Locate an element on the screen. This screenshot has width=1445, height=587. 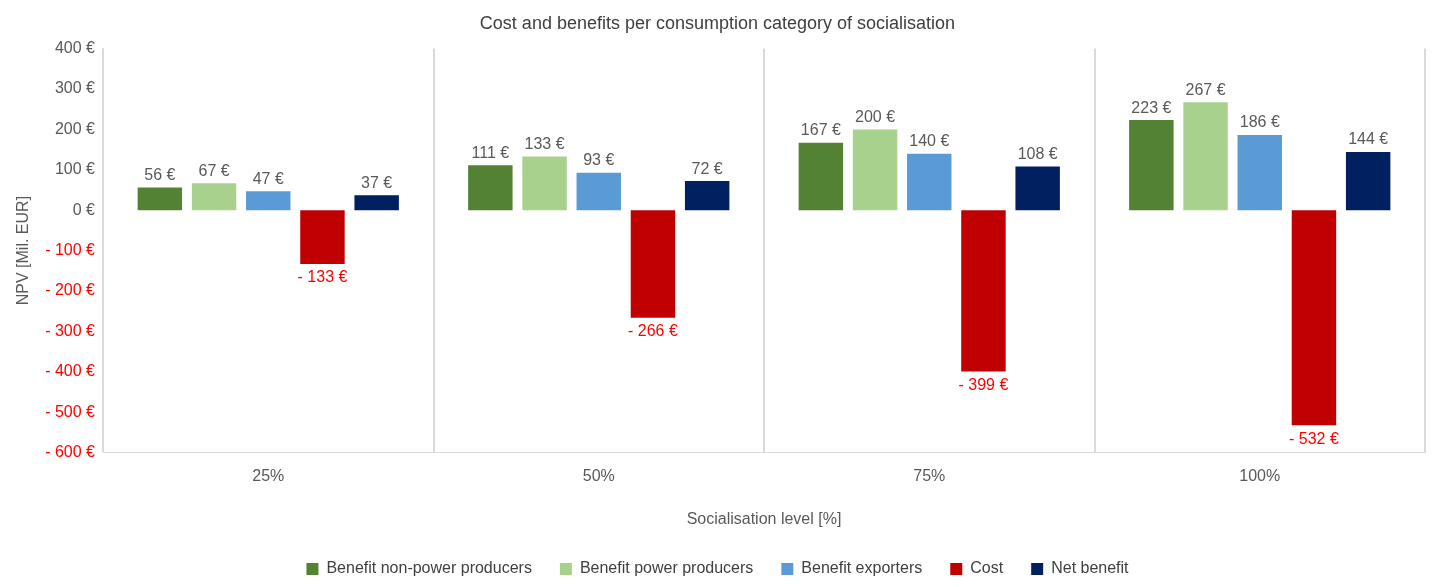
data-label: - 133 € is located at coordinates (322, 277).